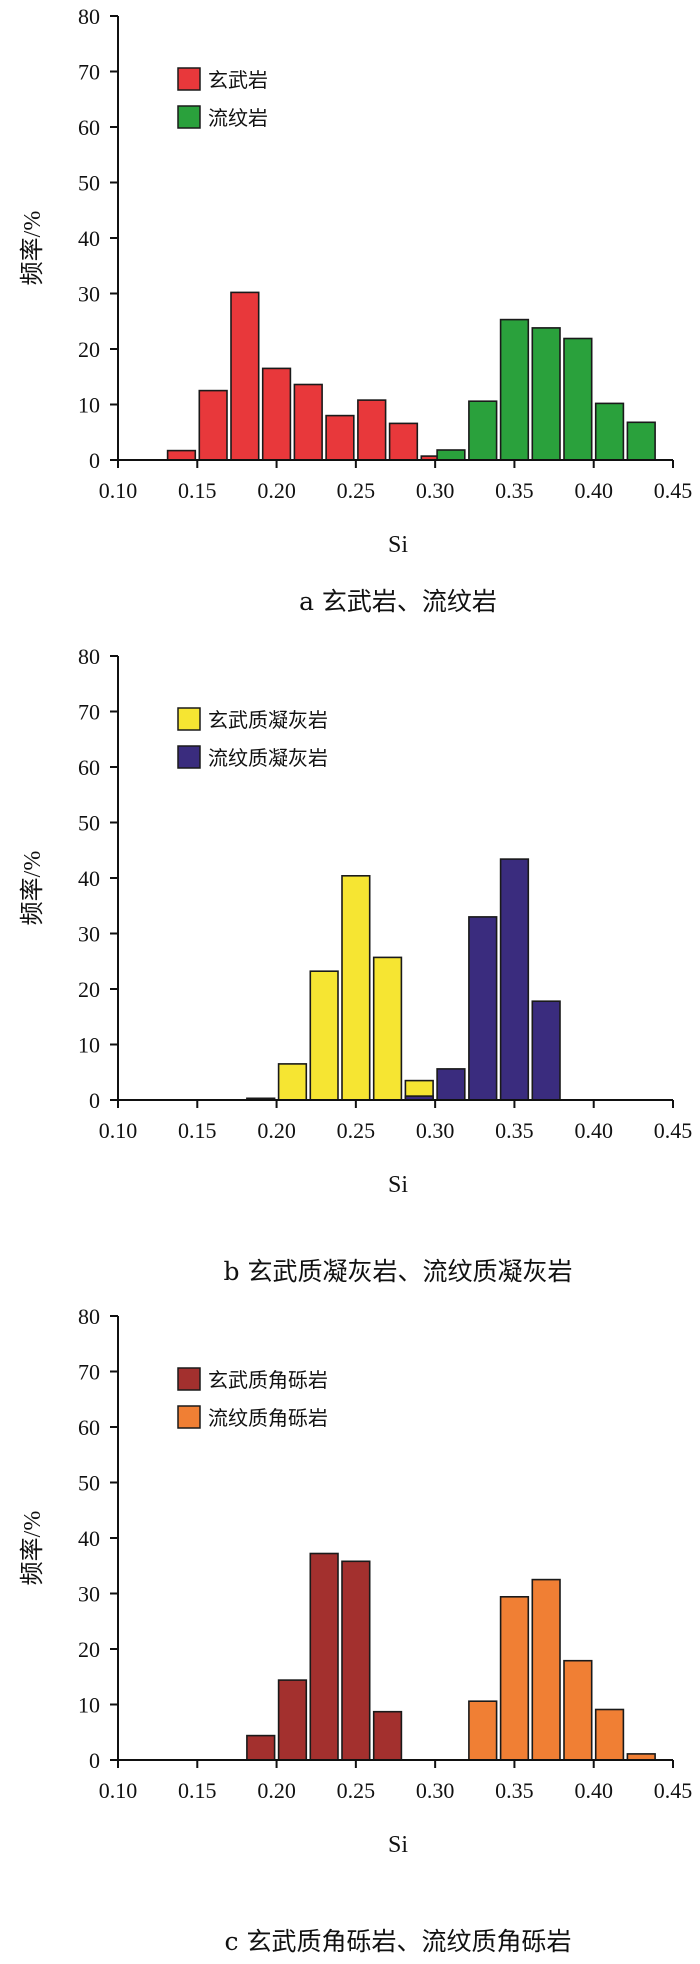 Image resolution: width=700 pixels, height=1964 pixels. Describe the element at coordinates (268, 720) in the screenshot. I see `legend-label: 玄武质凝灰岩` at that location.